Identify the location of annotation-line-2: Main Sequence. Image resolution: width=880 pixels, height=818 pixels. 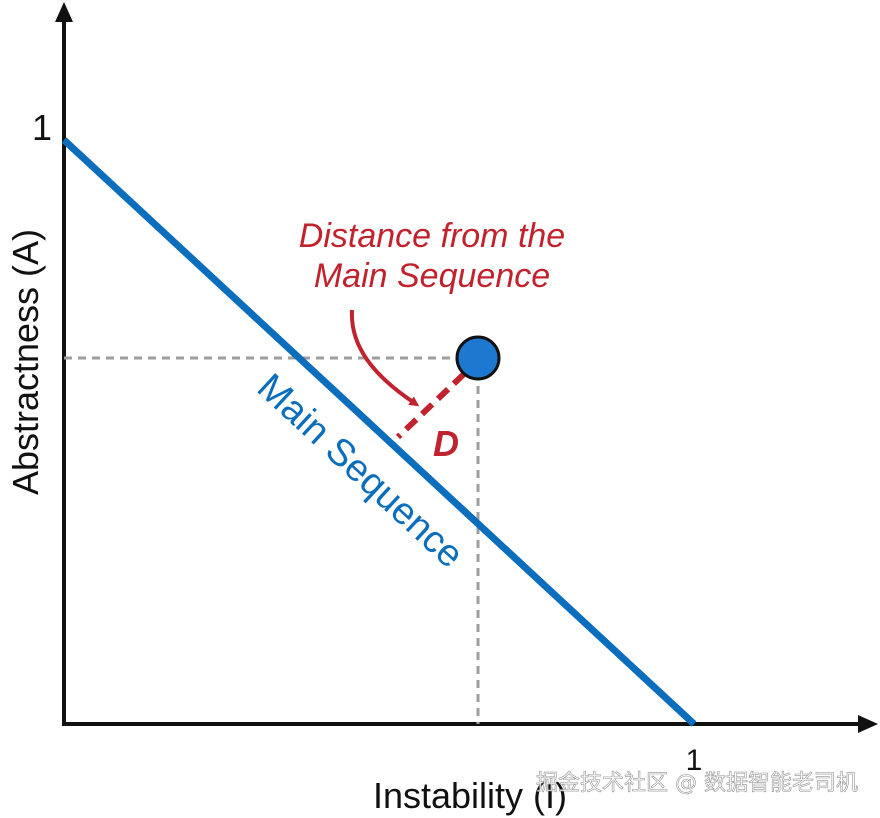
(432, 276).